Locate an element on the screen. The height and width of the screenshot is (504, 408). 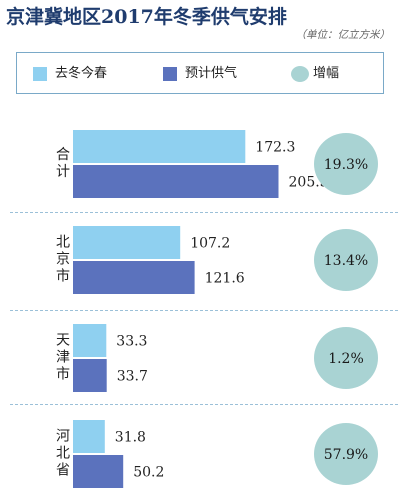
unit-note: （单位：亿立方米） is located at coordinates (343, 35).